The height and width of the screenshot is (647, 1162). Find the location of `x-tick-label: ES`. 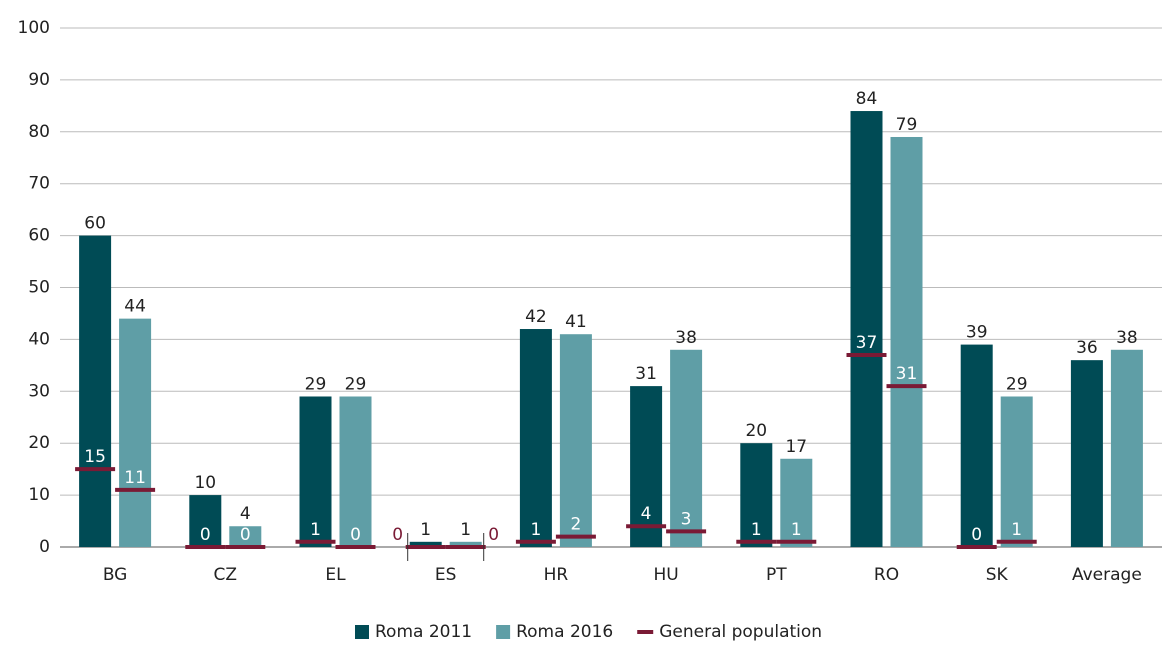

x-tick-label: ES is located at coordinates (446, 575).